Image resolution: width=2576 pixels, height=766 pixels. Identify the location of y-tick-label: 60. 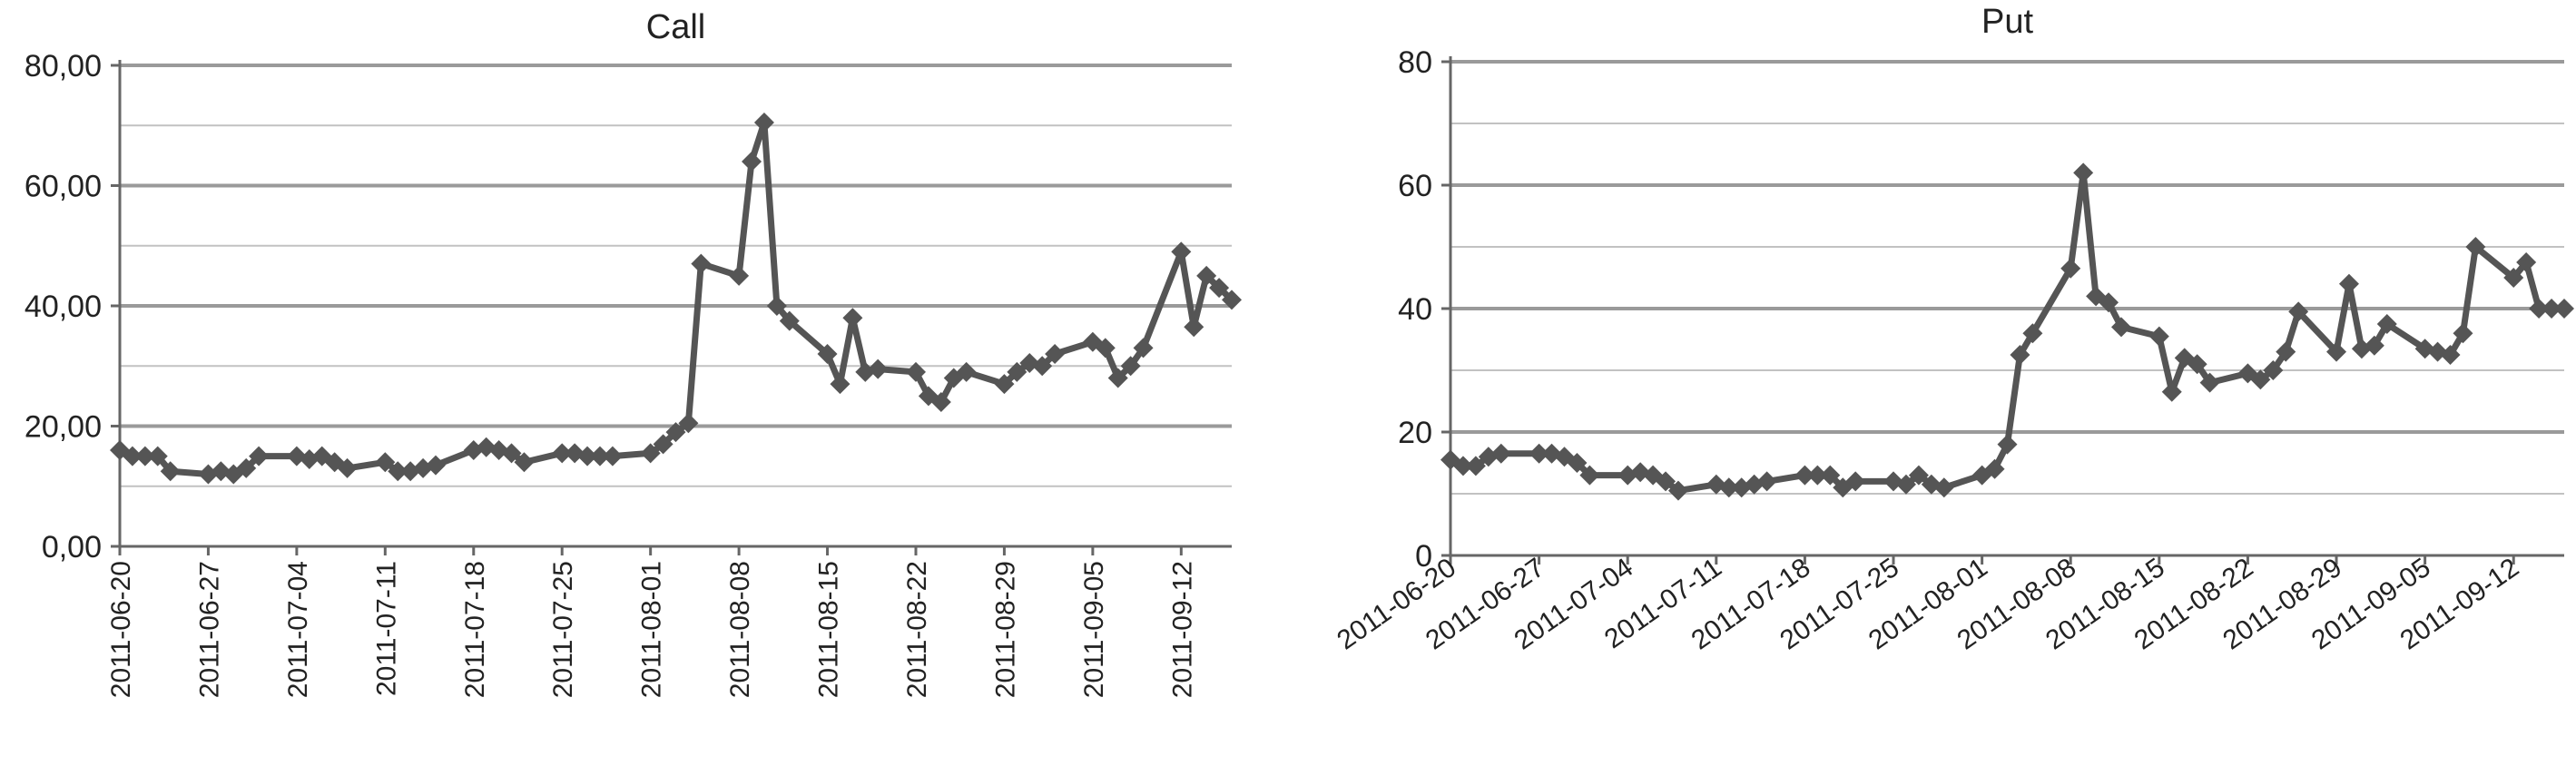
(1415, 186).